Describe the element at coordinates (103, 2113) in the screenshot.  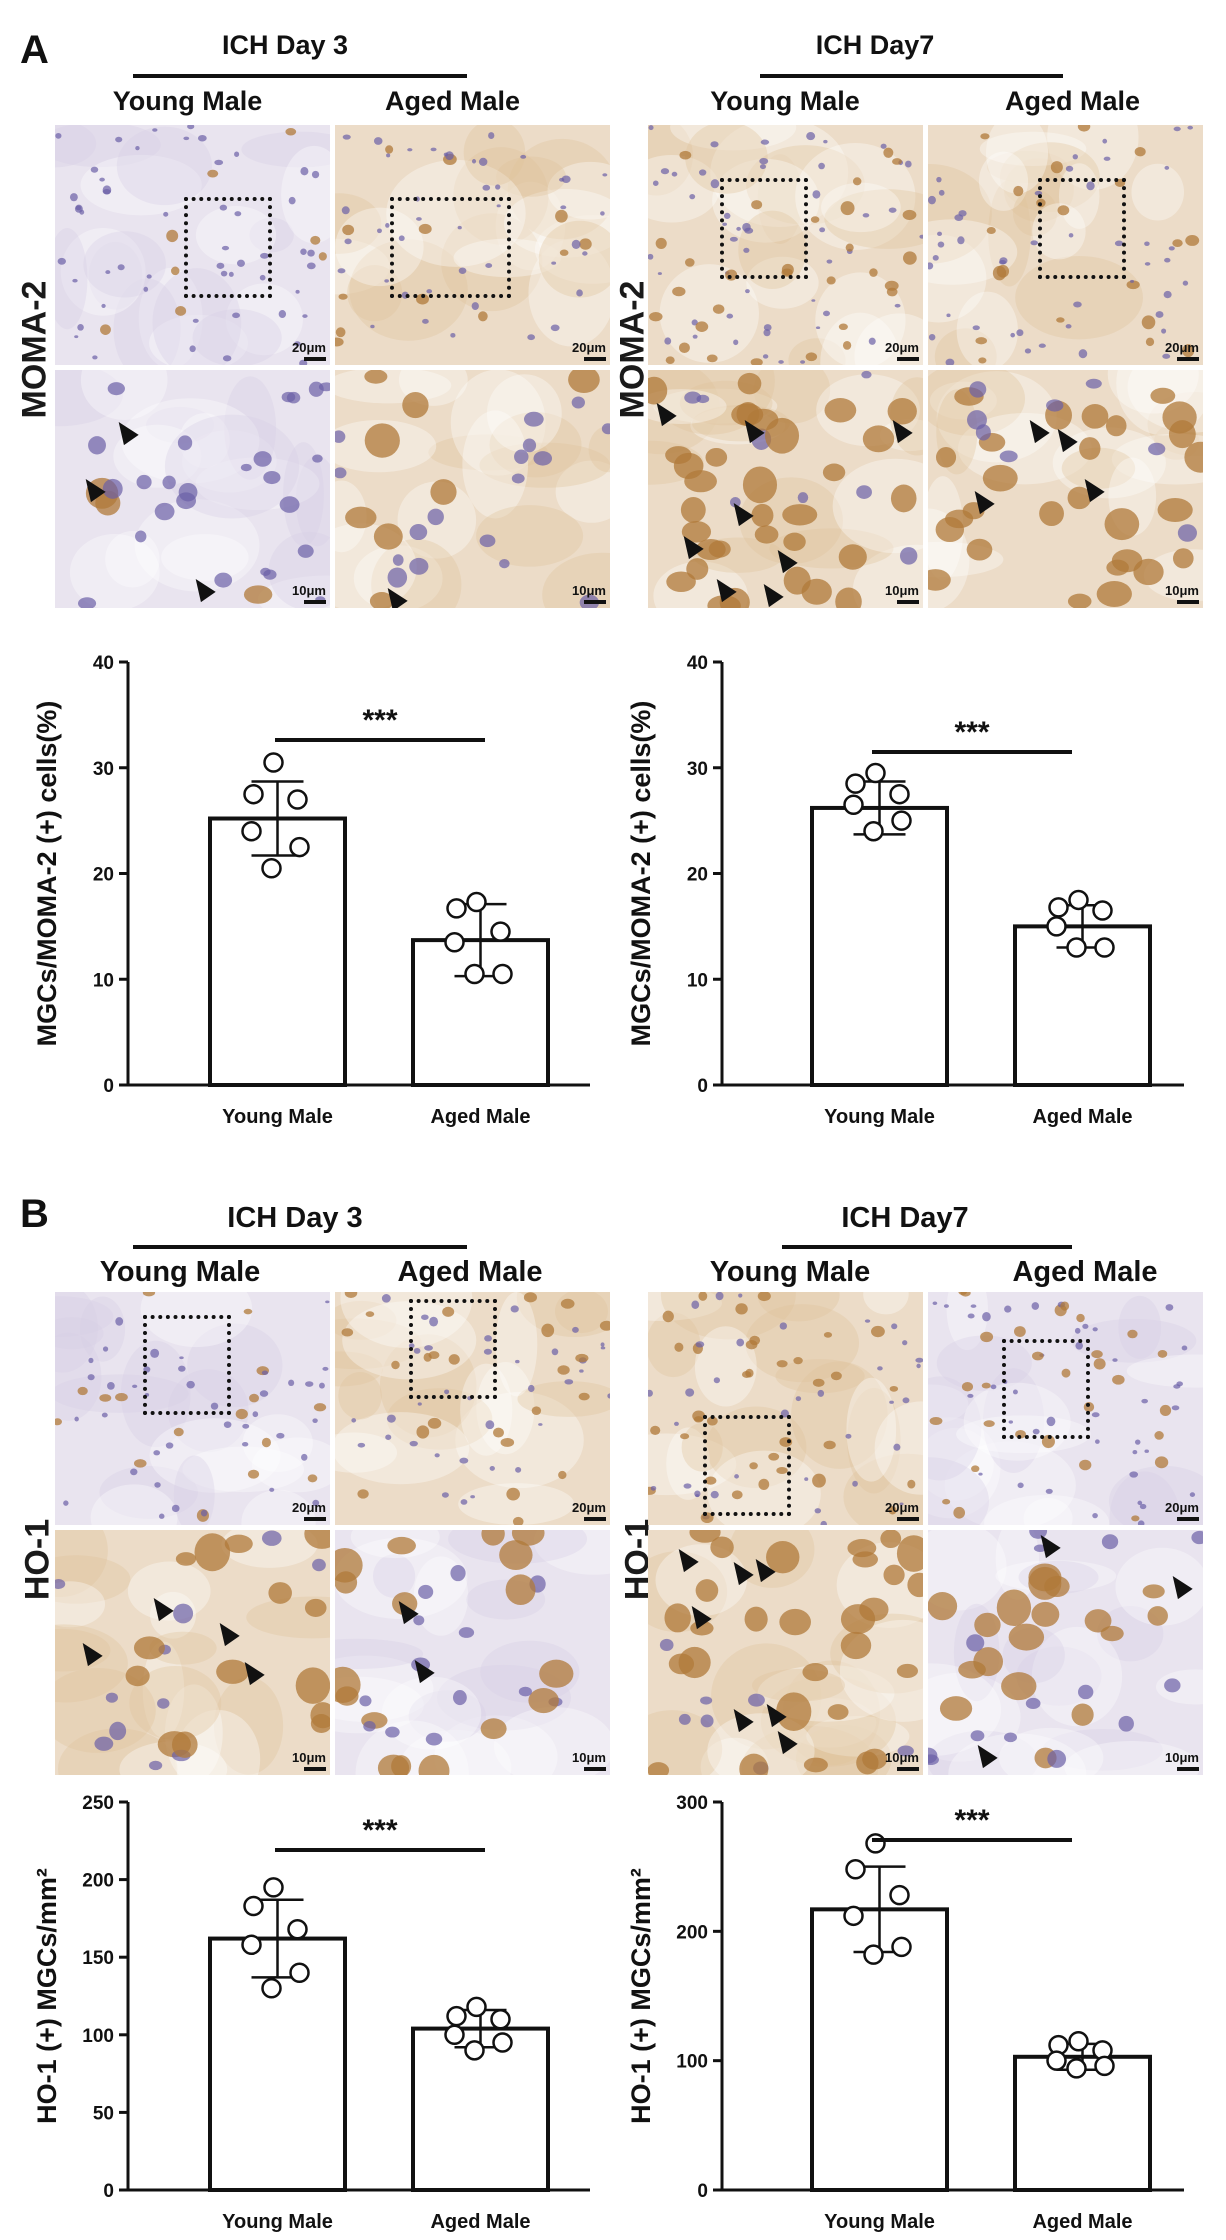
I see `y-tick-label: 50` at that location.